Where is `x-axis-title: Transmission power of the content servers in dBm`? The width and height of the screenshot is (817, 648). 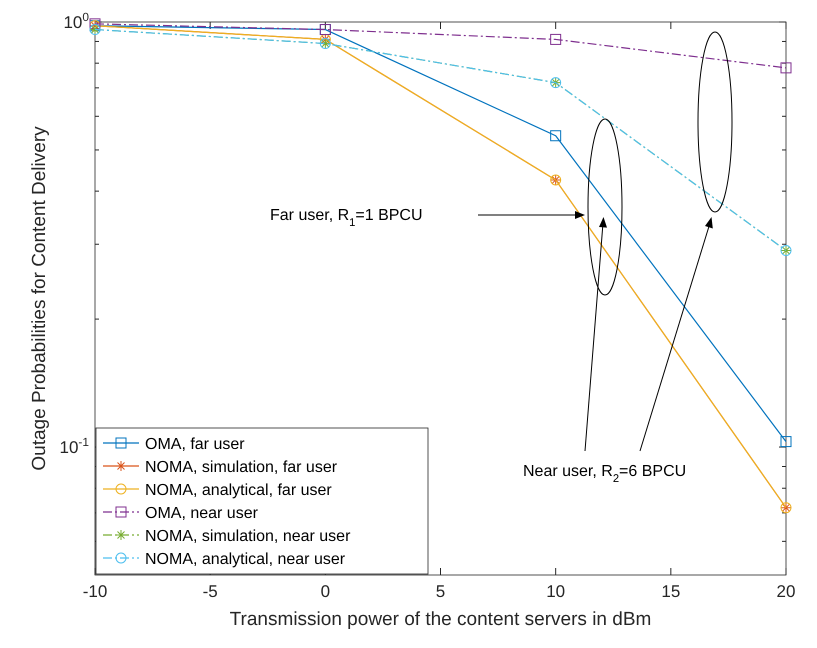
x-axis-title: Transmission power of the content servers in dBm is located at coordinates (441, 619).